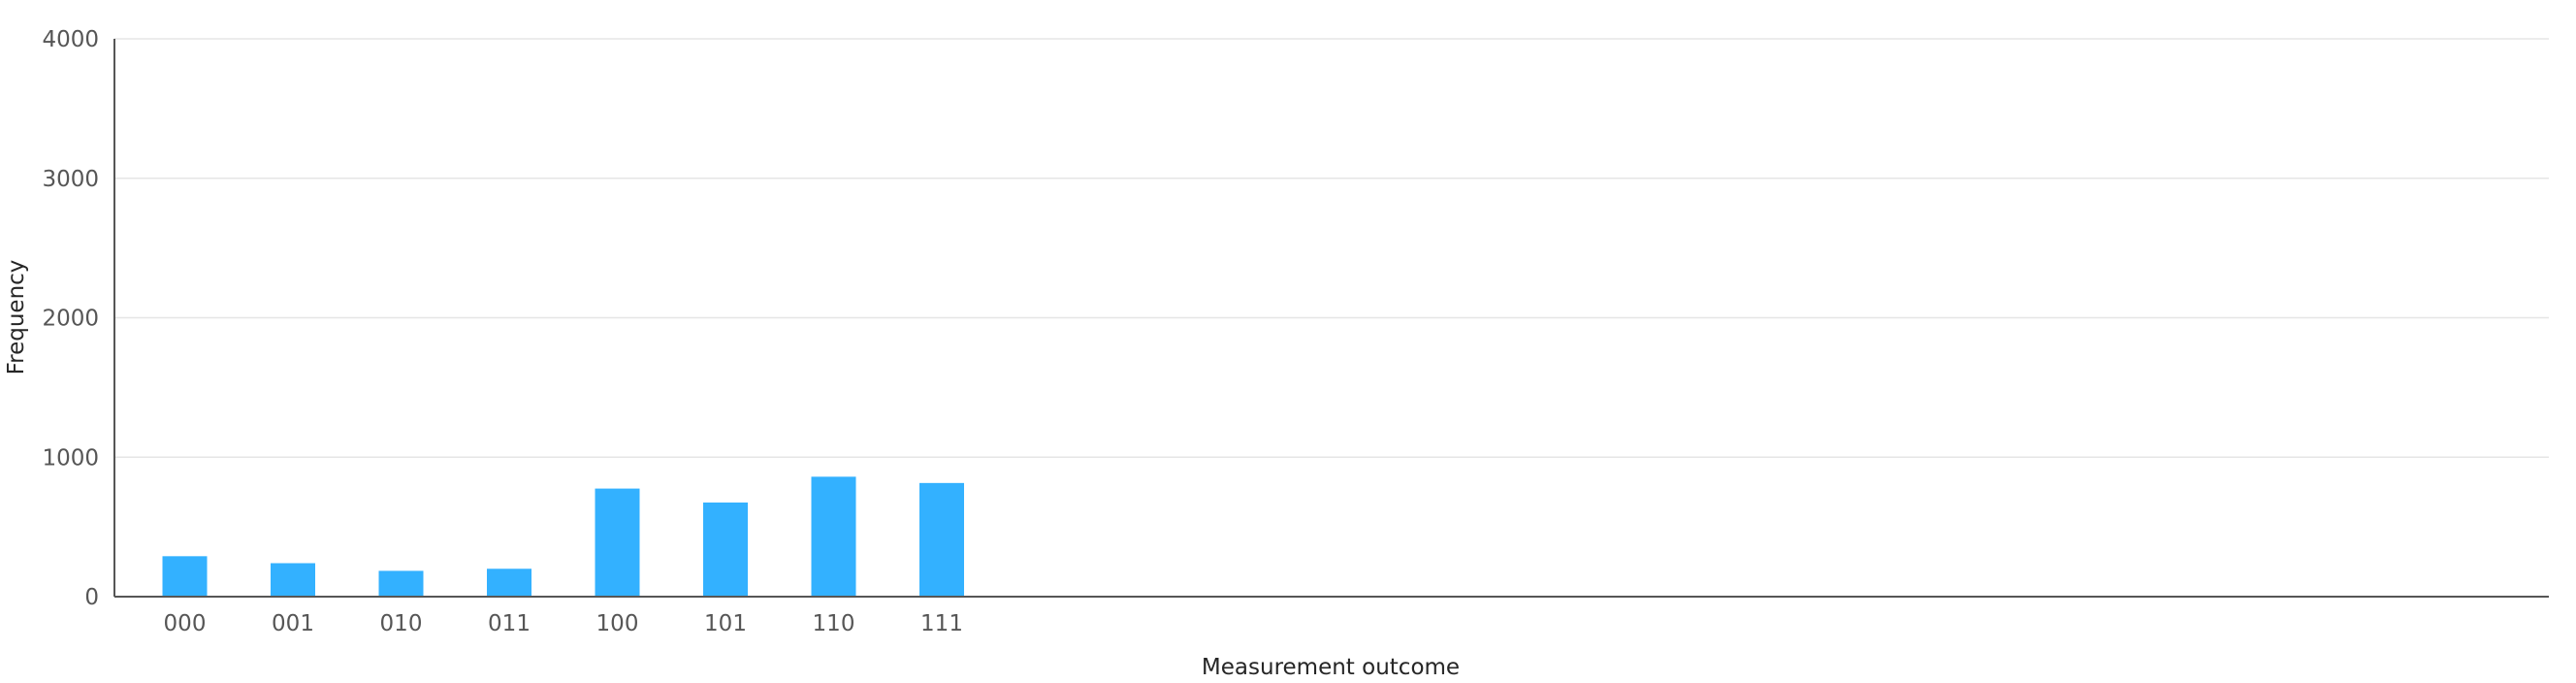 The image size is (2576, 683). Describe the element at coordinates (293, 623) in the screenshot. I see `x-tick-label: 001` at that location.